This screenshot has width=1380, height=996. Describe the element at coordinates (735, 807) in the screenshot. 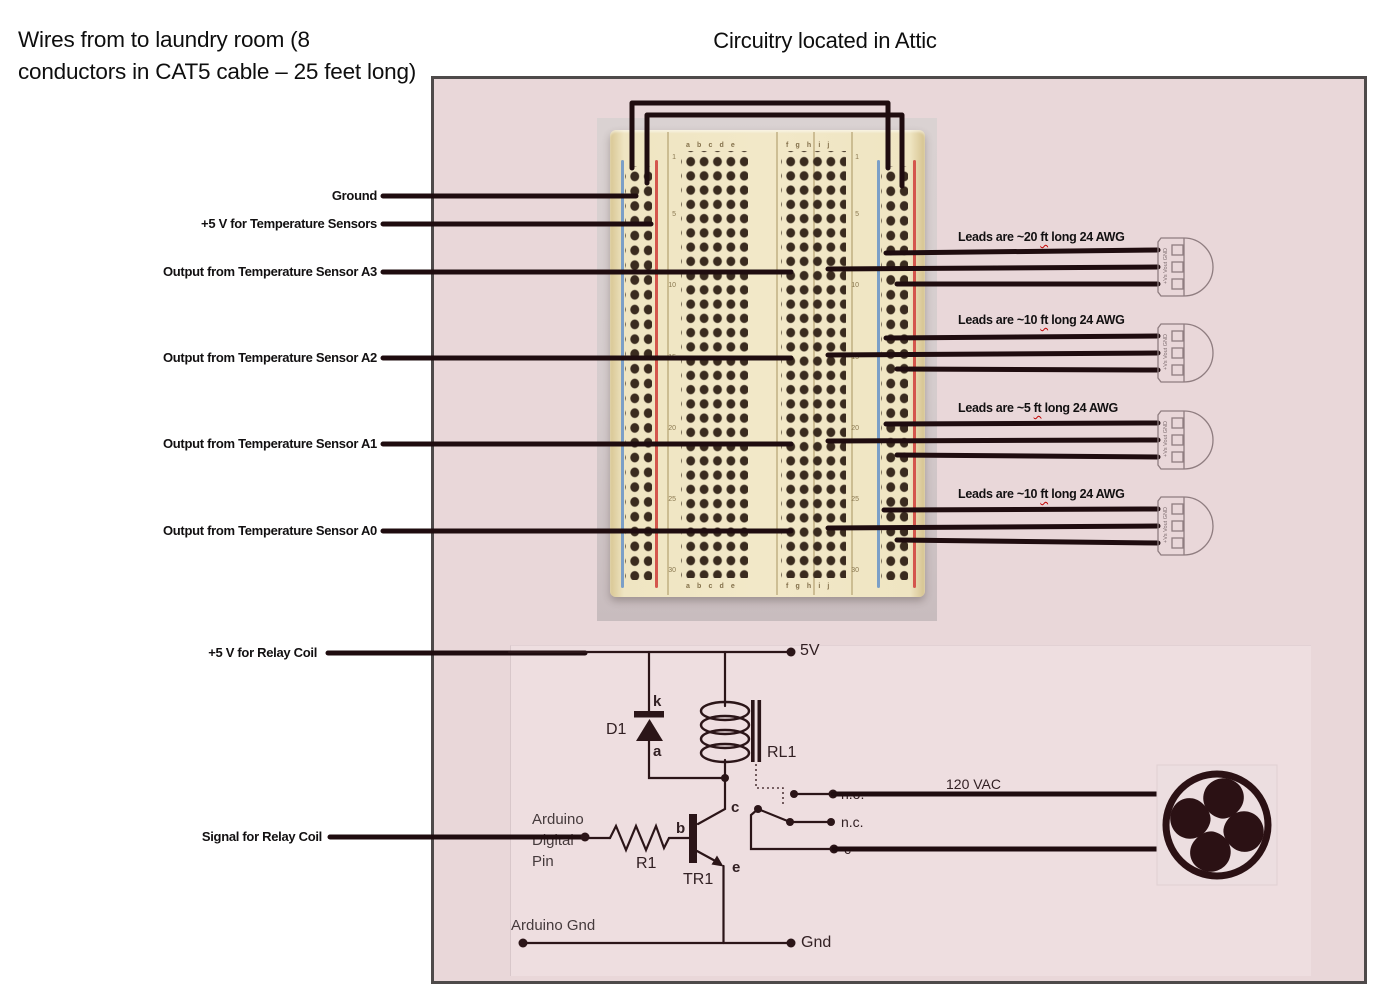

I see `label-transistor-c: c` at that location.